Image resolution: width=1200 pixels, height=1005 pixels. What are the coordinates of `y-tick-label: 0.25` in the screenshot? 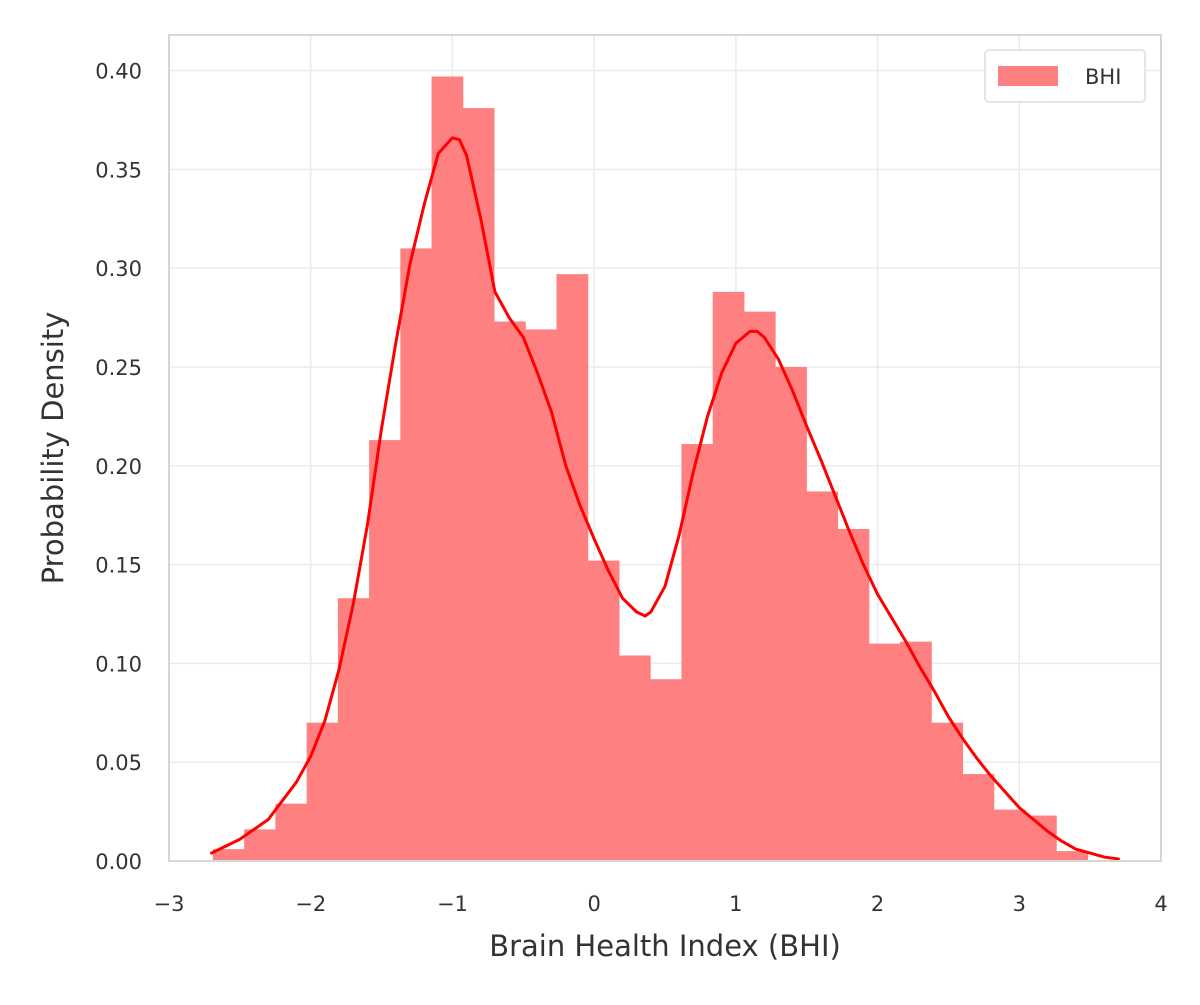 It's located at (118, 368).